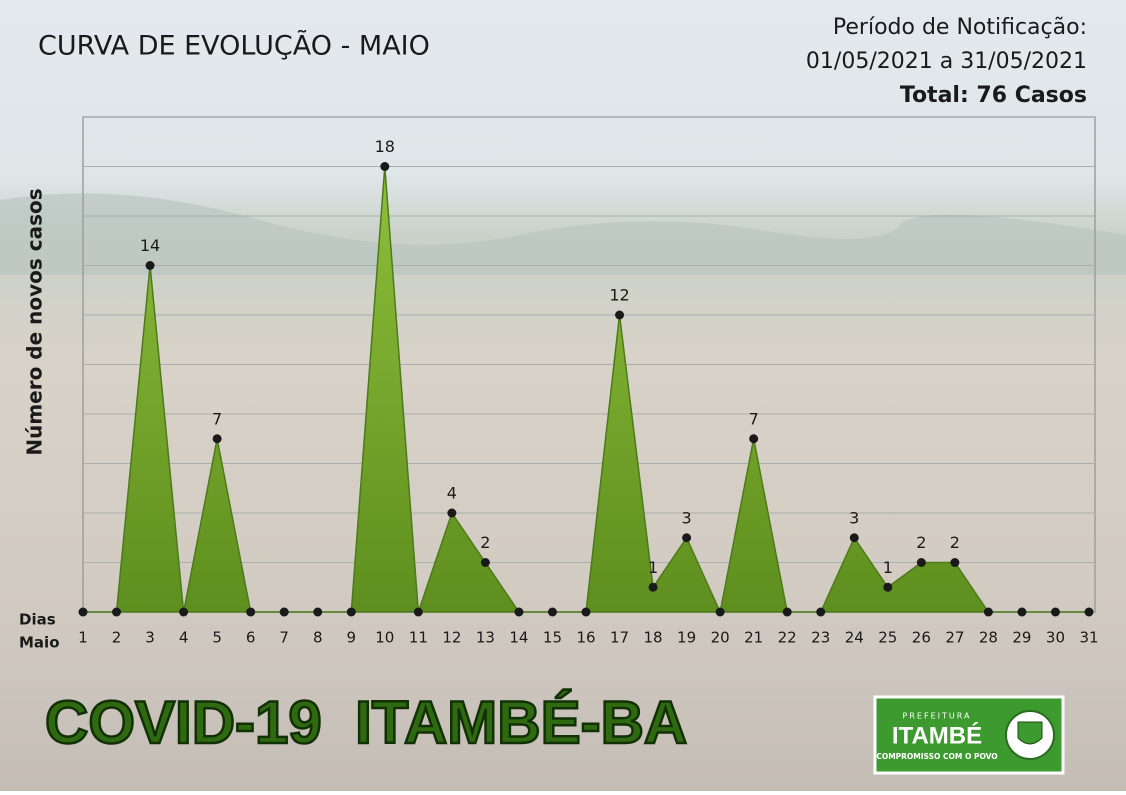 The height and width of the screenshot is (795, 1126). I want to click on x-tick-label: 13, so click(485, 638).